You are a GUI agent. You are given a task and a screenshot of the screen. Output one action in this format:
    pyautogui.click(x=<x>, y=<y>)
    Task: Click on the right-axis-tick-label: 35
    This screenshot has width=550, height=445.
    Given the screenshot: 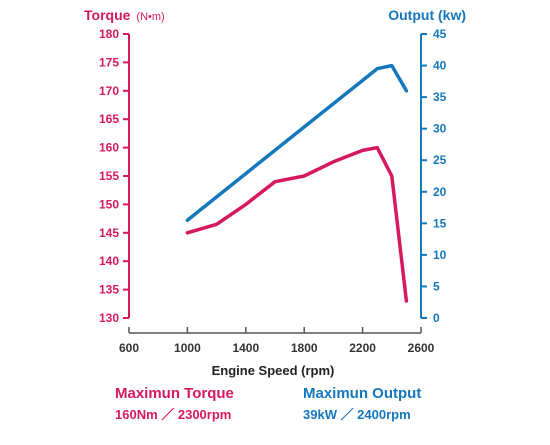 What is the action you would take?
    pyautogui.click(x=440, y=97)
    